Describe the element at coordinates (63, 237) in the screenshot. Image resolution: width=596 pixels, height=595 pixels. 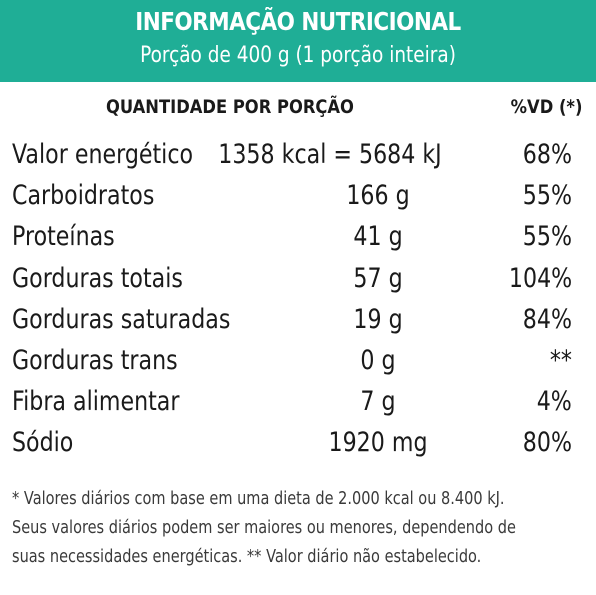
I see `nutrient-name: Proteínas` at that location.